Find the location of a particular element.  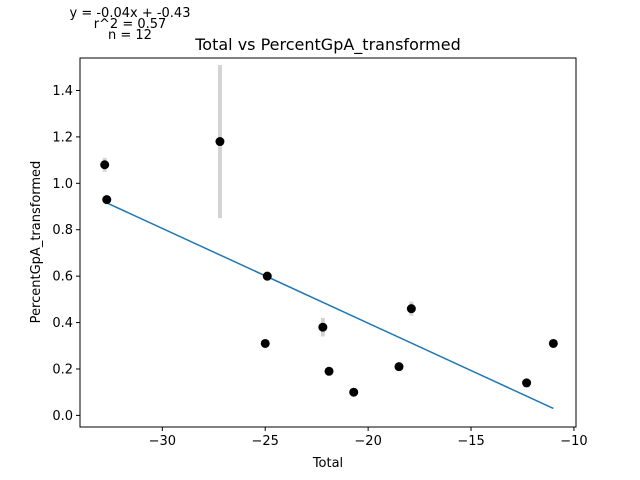

y-tick-label: 0.8 is located at coordinates (62, 230).